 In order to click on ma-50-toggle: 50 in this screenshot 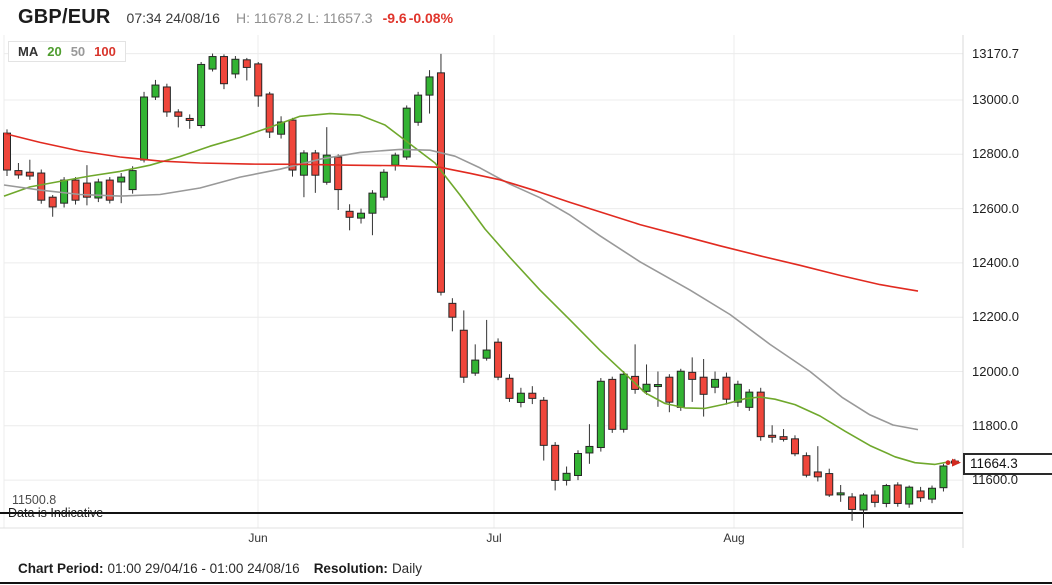, I will do `click(78, 51)`.